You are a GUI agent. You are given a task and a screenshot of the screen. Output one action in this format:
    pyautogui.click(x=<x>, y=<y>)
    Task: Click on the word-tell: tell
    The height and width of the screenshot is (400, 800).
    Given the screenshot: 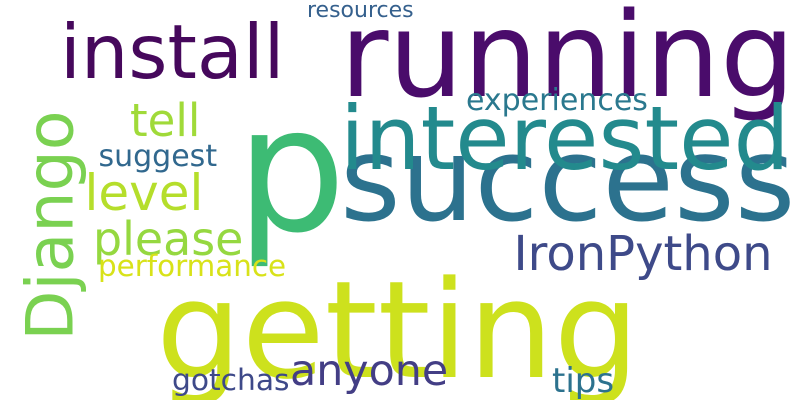 What is the action you would take?
    pyautogui.click(x=165, y=120)
    